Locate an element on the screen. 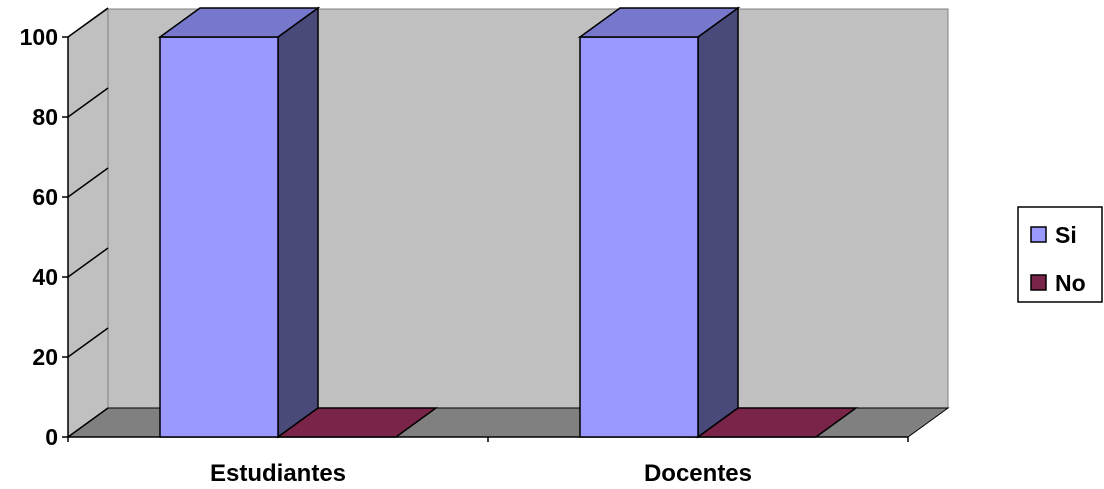 The image size is (1104, 489). bar-si-estudiantes is located at coordinates (239, 222).